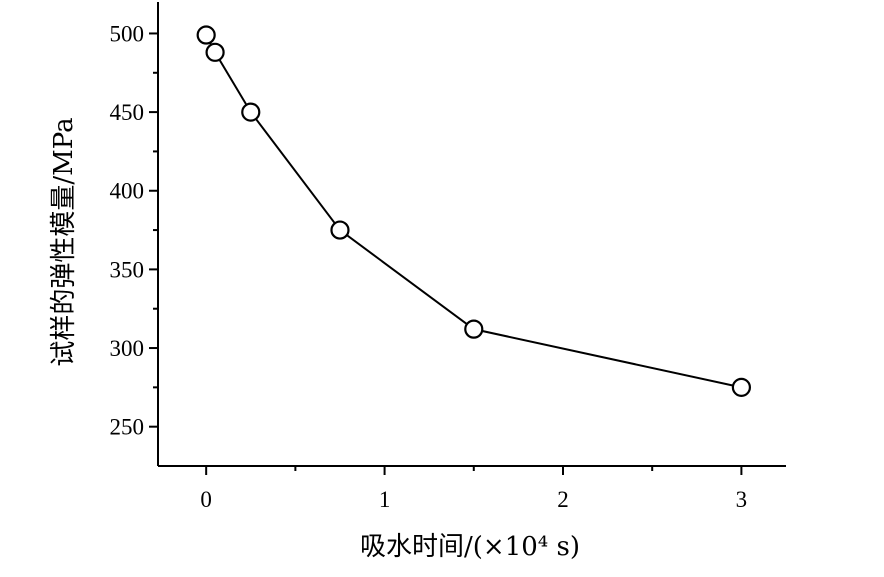 The width and height of the screenshot is (884, 577). I want to click on x-tick-label: 1, so click(385, 499).